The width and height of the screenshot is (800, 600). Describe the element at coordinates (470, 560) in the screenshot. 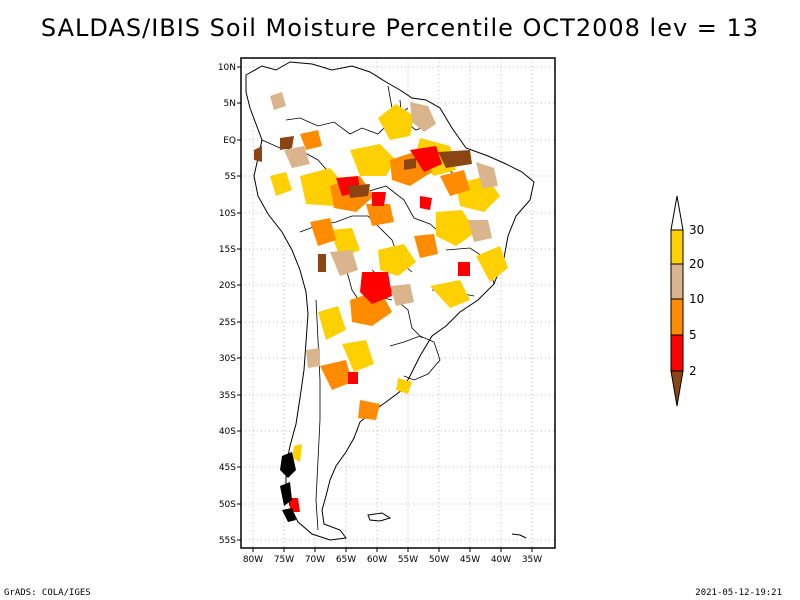

I see `lon-label: 45W` at that location.